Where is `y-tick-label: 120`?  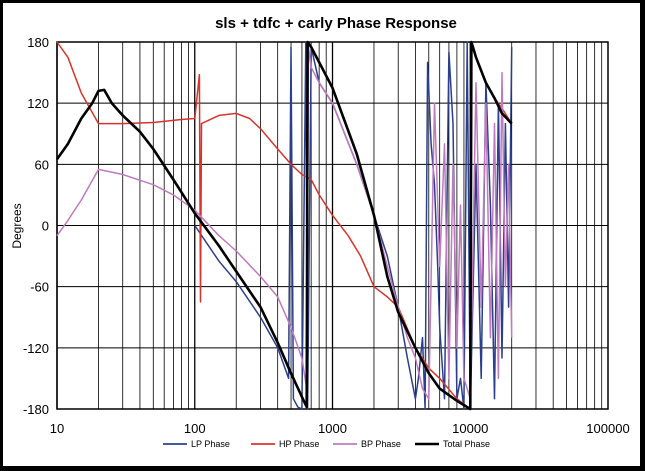
y-tick-label: 120 is located at coordinates (38, 103).